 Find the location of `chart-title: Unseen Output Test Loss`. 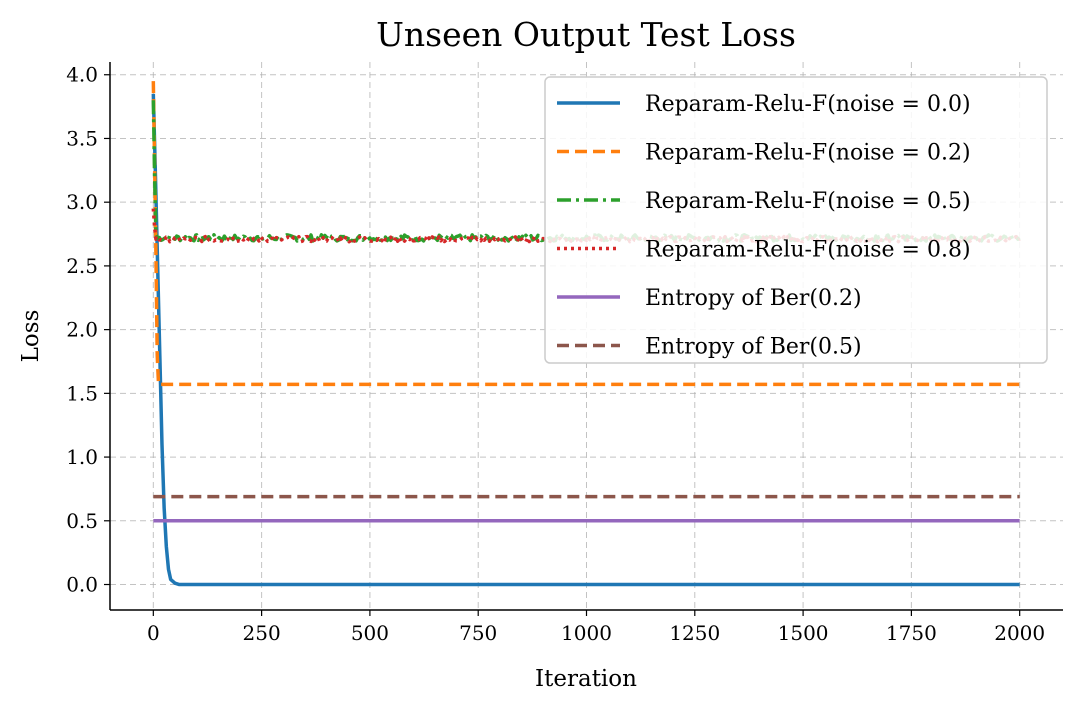

chart-title: Unseen Output Test Loss is located at coordinates (586, 34).